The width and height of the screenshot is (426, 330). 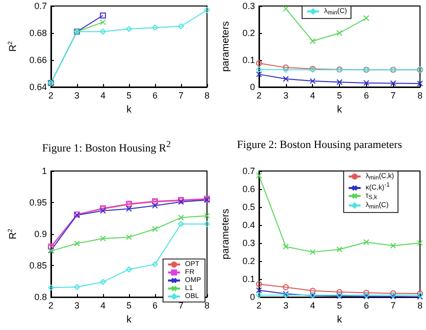 I want to click on y-tick-label: 0.4, so click(x=248, y=225).